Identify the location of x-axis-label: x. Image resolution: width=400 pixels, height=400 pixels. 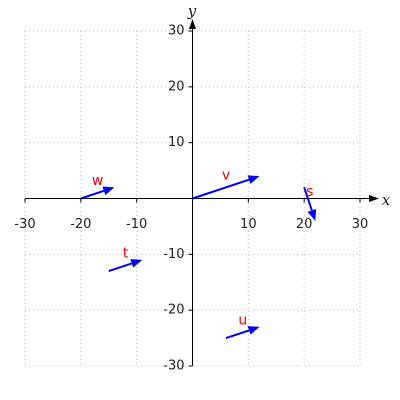
(386, 200).